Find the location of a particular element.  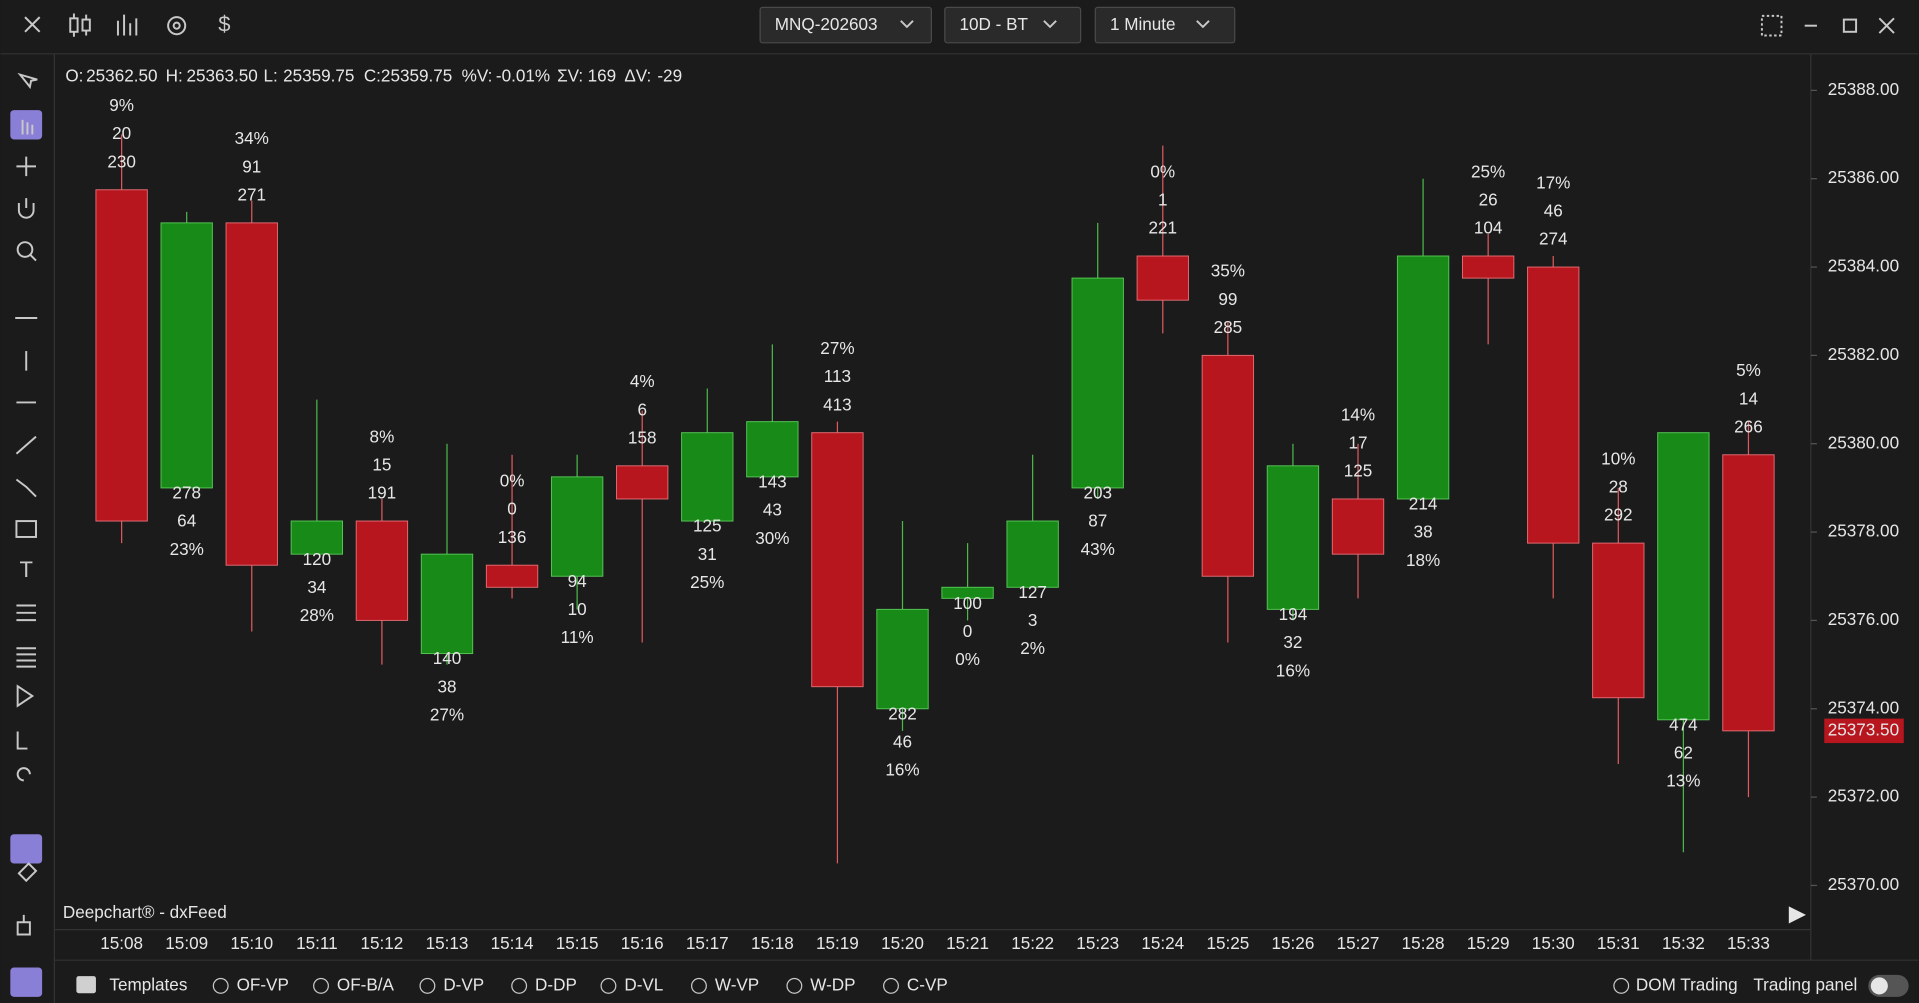

text-tool: T is located at coordinates (25, 569).